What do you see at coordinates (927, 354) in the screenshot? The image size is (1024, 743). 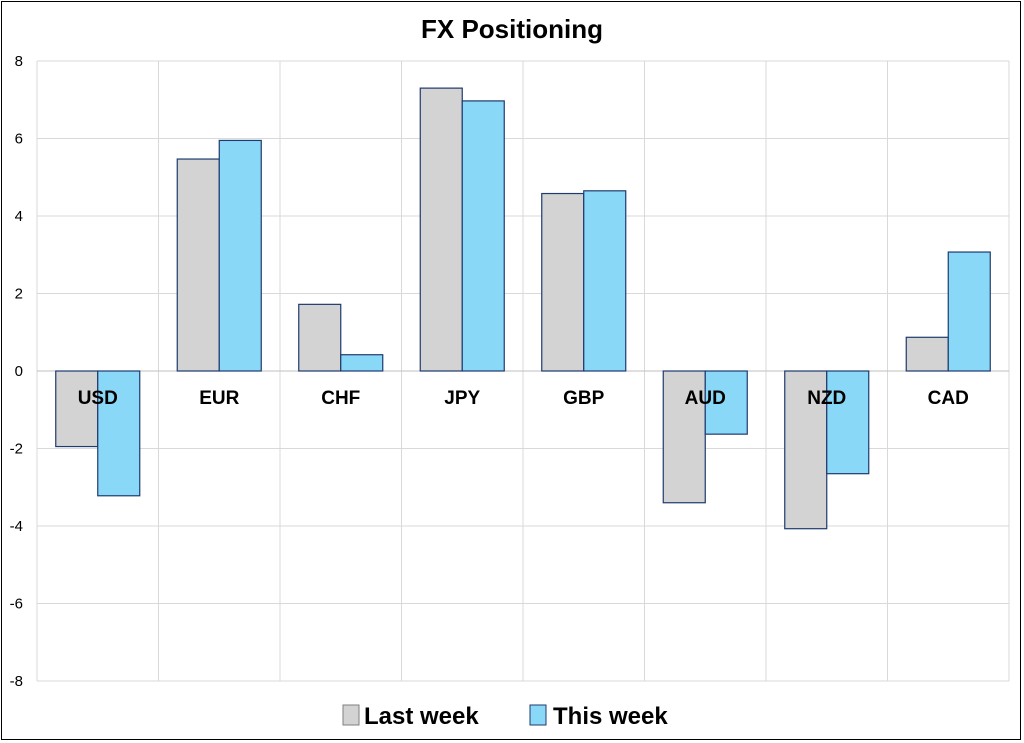 I see `bar-cad-last-week` at bounding box center [927, 354].